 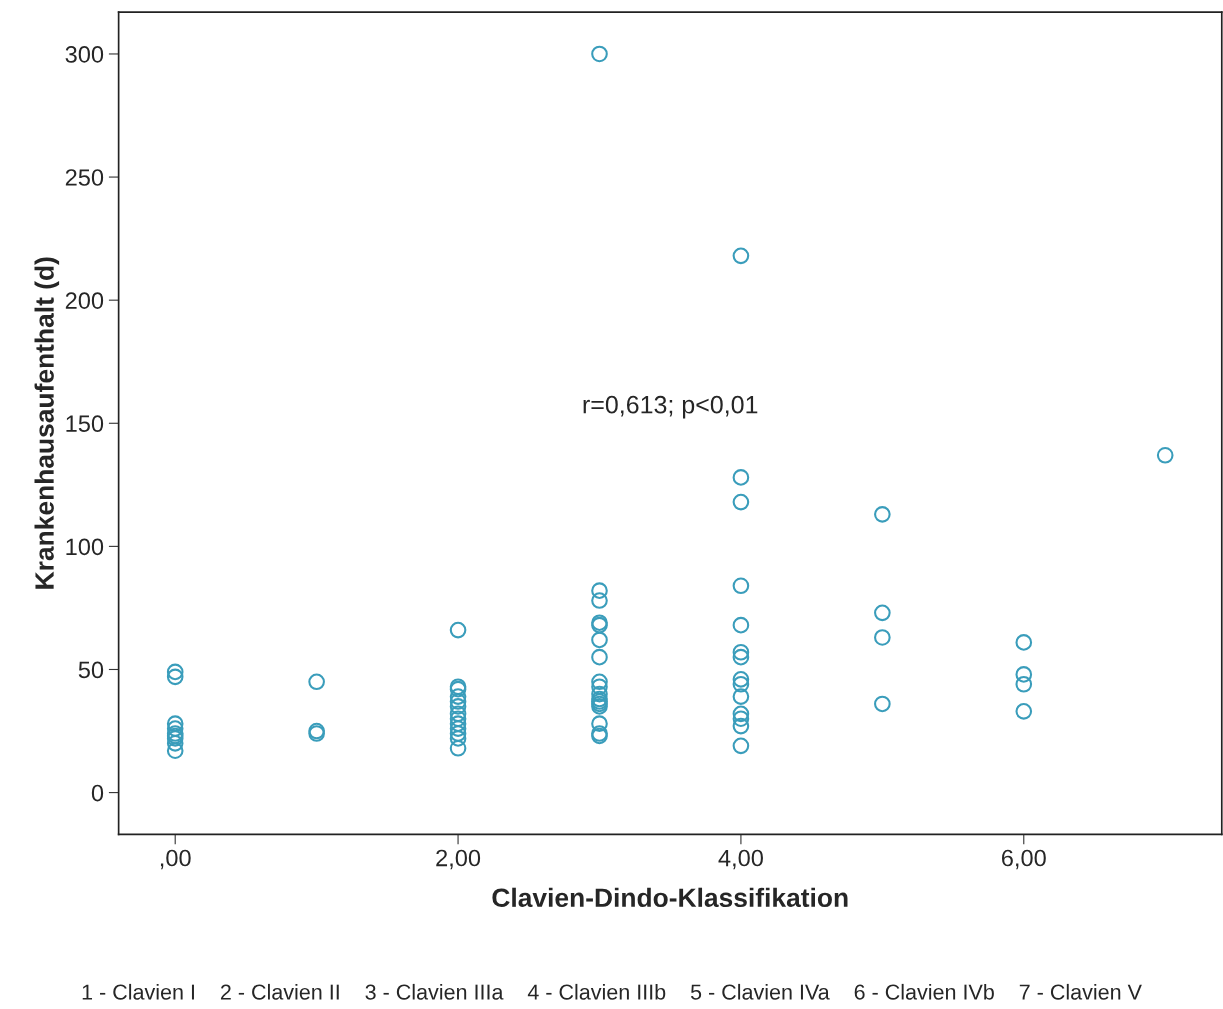 I want to click on x-tick-label: ,00, so click(x=175, y=859).